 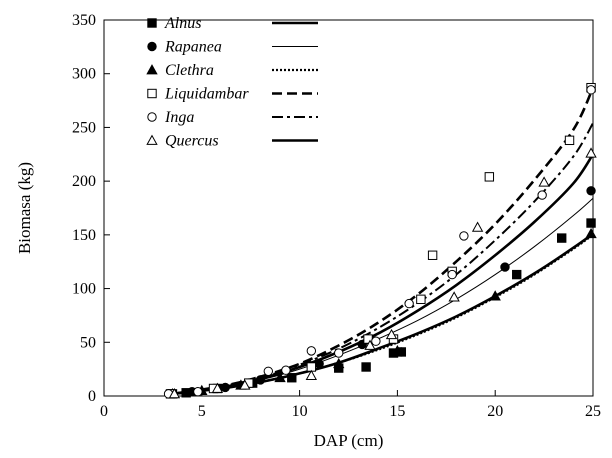 What do you see at coordinates (593, 411) in the screenshot?
I see `x-tick-label: 25` at bounding box center [593, 411].